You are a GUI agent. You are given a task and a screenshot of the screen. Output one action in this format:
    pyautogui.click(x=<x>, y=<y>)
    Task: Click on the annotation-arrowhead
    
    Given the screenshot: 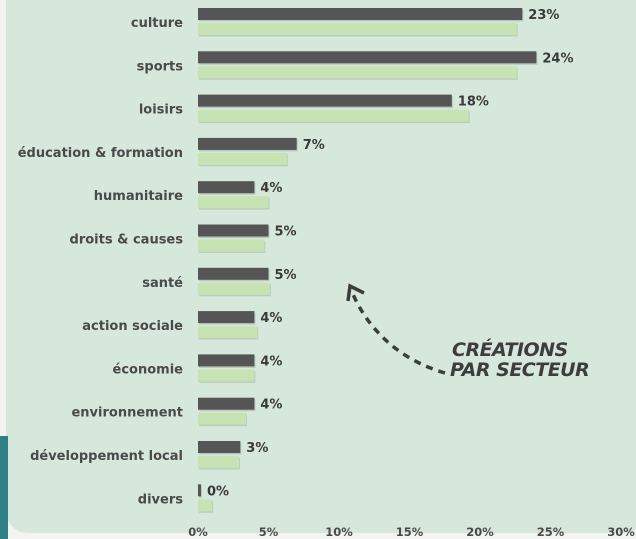 What is the action you would take?
    pyautogui.click(x=355, y=292)
    